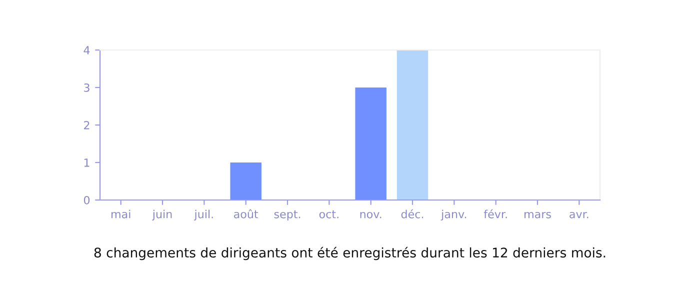 This screenshot has height=300, width=700. I want to click on y-tick-label: 3, so click(87, 87).